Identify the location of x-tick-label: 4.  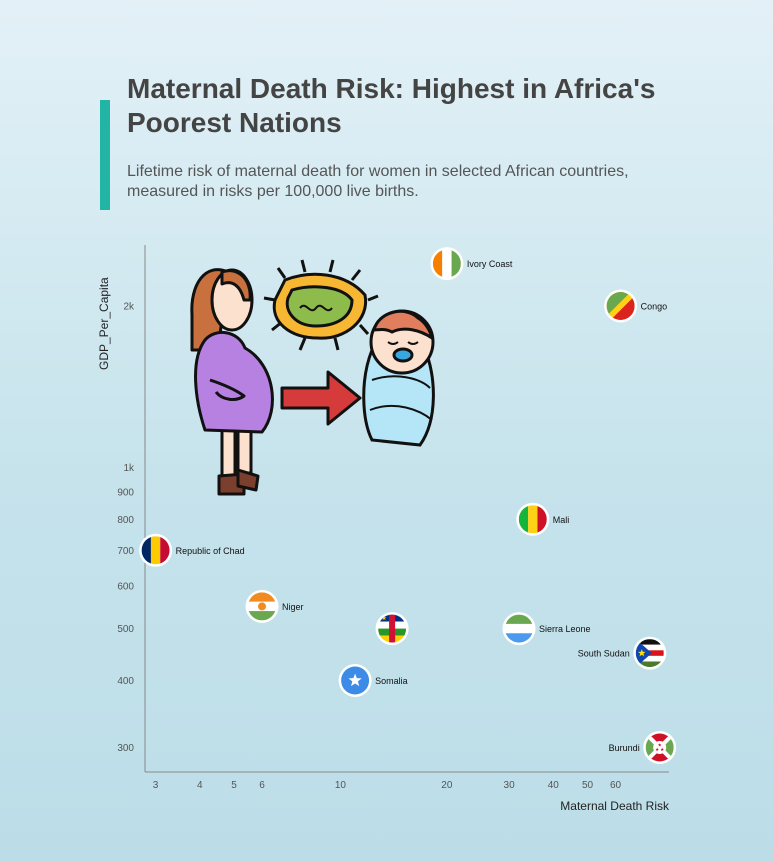
(200, 785).